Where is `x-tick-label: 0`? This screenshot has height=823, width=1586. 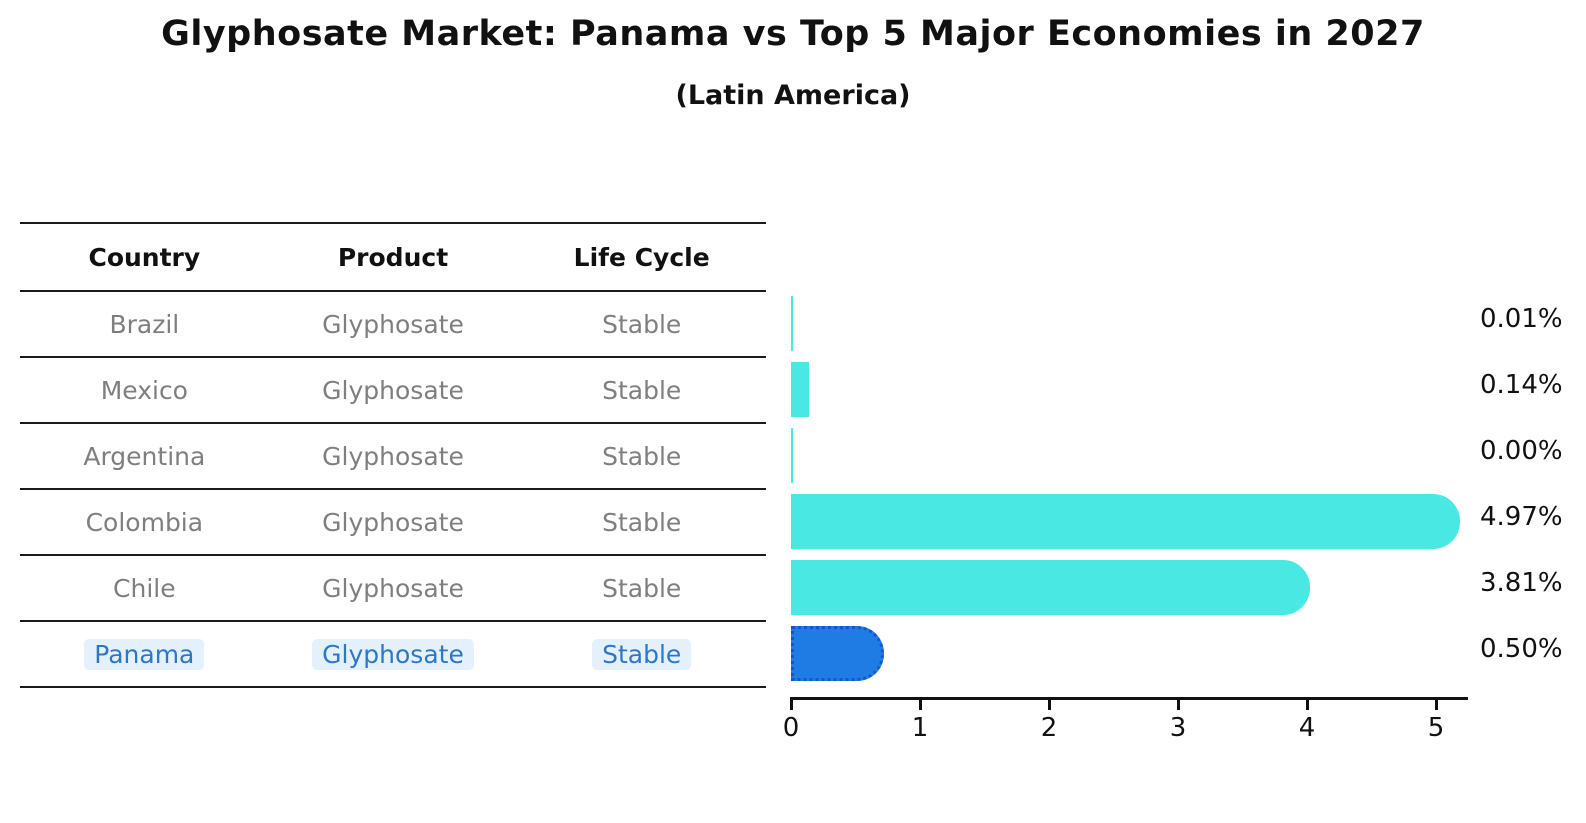 x-tick-label: 0 is located at coordinates (791, 728).